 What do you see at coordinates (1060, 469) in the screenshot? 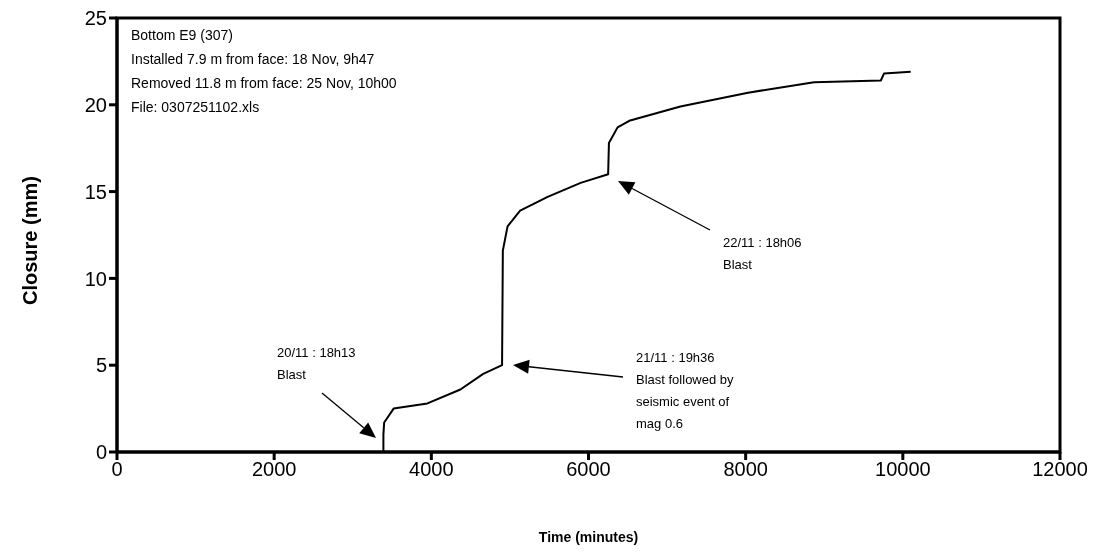
I see `x-tick-label: 12000` at bounding box center [1060, 469].